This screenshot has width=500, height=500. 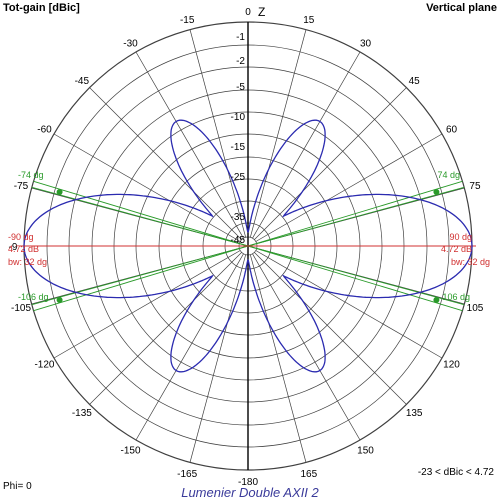 What do you see at coordinates (455, 472) in the screenshot?
I see `gain-range-label: -23 < dBic < 4.72` at bounding box center [455, 472].